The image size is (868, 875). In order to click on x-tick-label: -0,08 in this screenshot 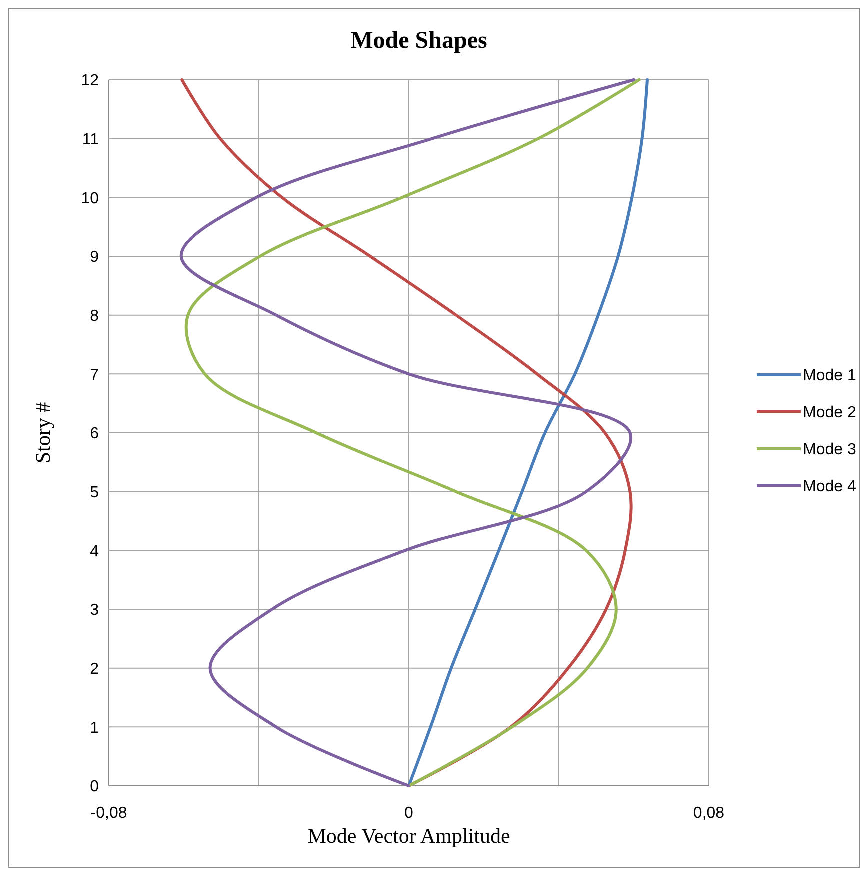, I will do `click(109, 813)`.